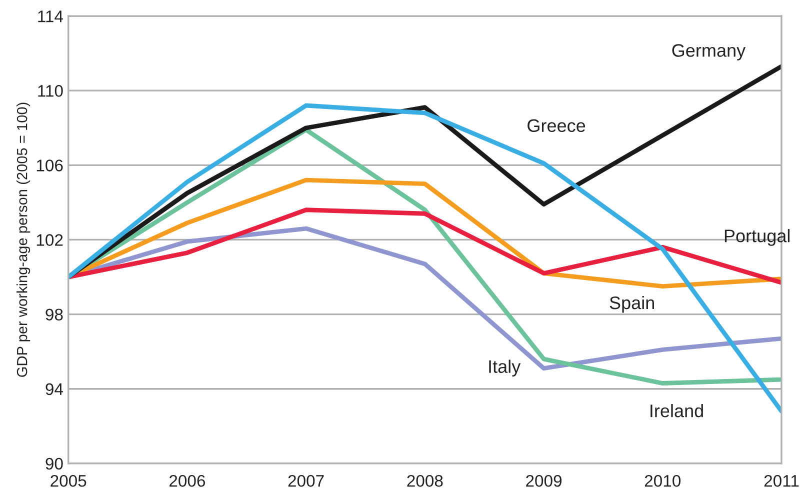  What do you see at coordinates (54, 464) in the screenshot?
I see `y-tick-label: 90` at bounding box center [54, 464].